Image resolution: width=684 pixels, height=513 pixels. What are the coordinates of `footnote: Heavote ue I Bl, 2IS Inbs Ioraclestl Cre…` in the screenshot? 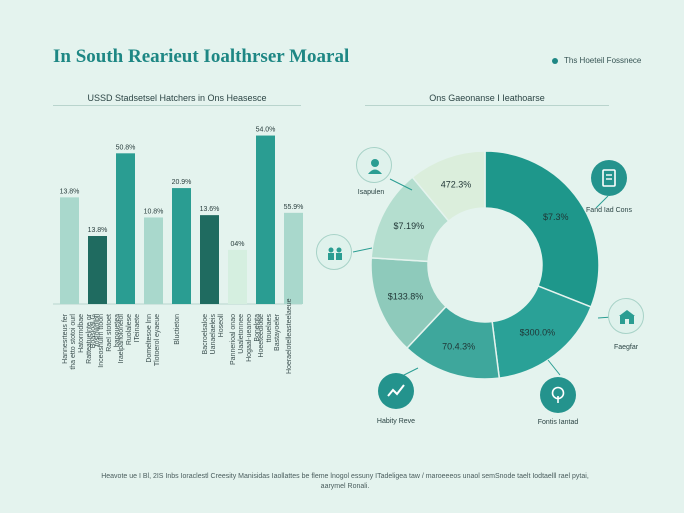 It's located at (345, 481).